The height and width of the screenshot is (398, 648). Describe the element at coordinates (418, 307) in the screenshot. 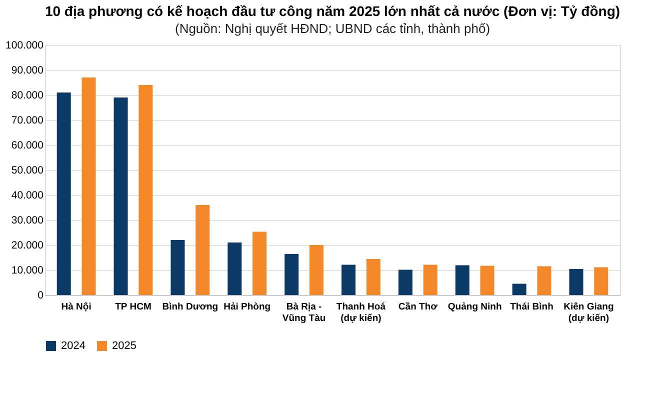

I see `x-tick-label: Cần Thơ` at that location.